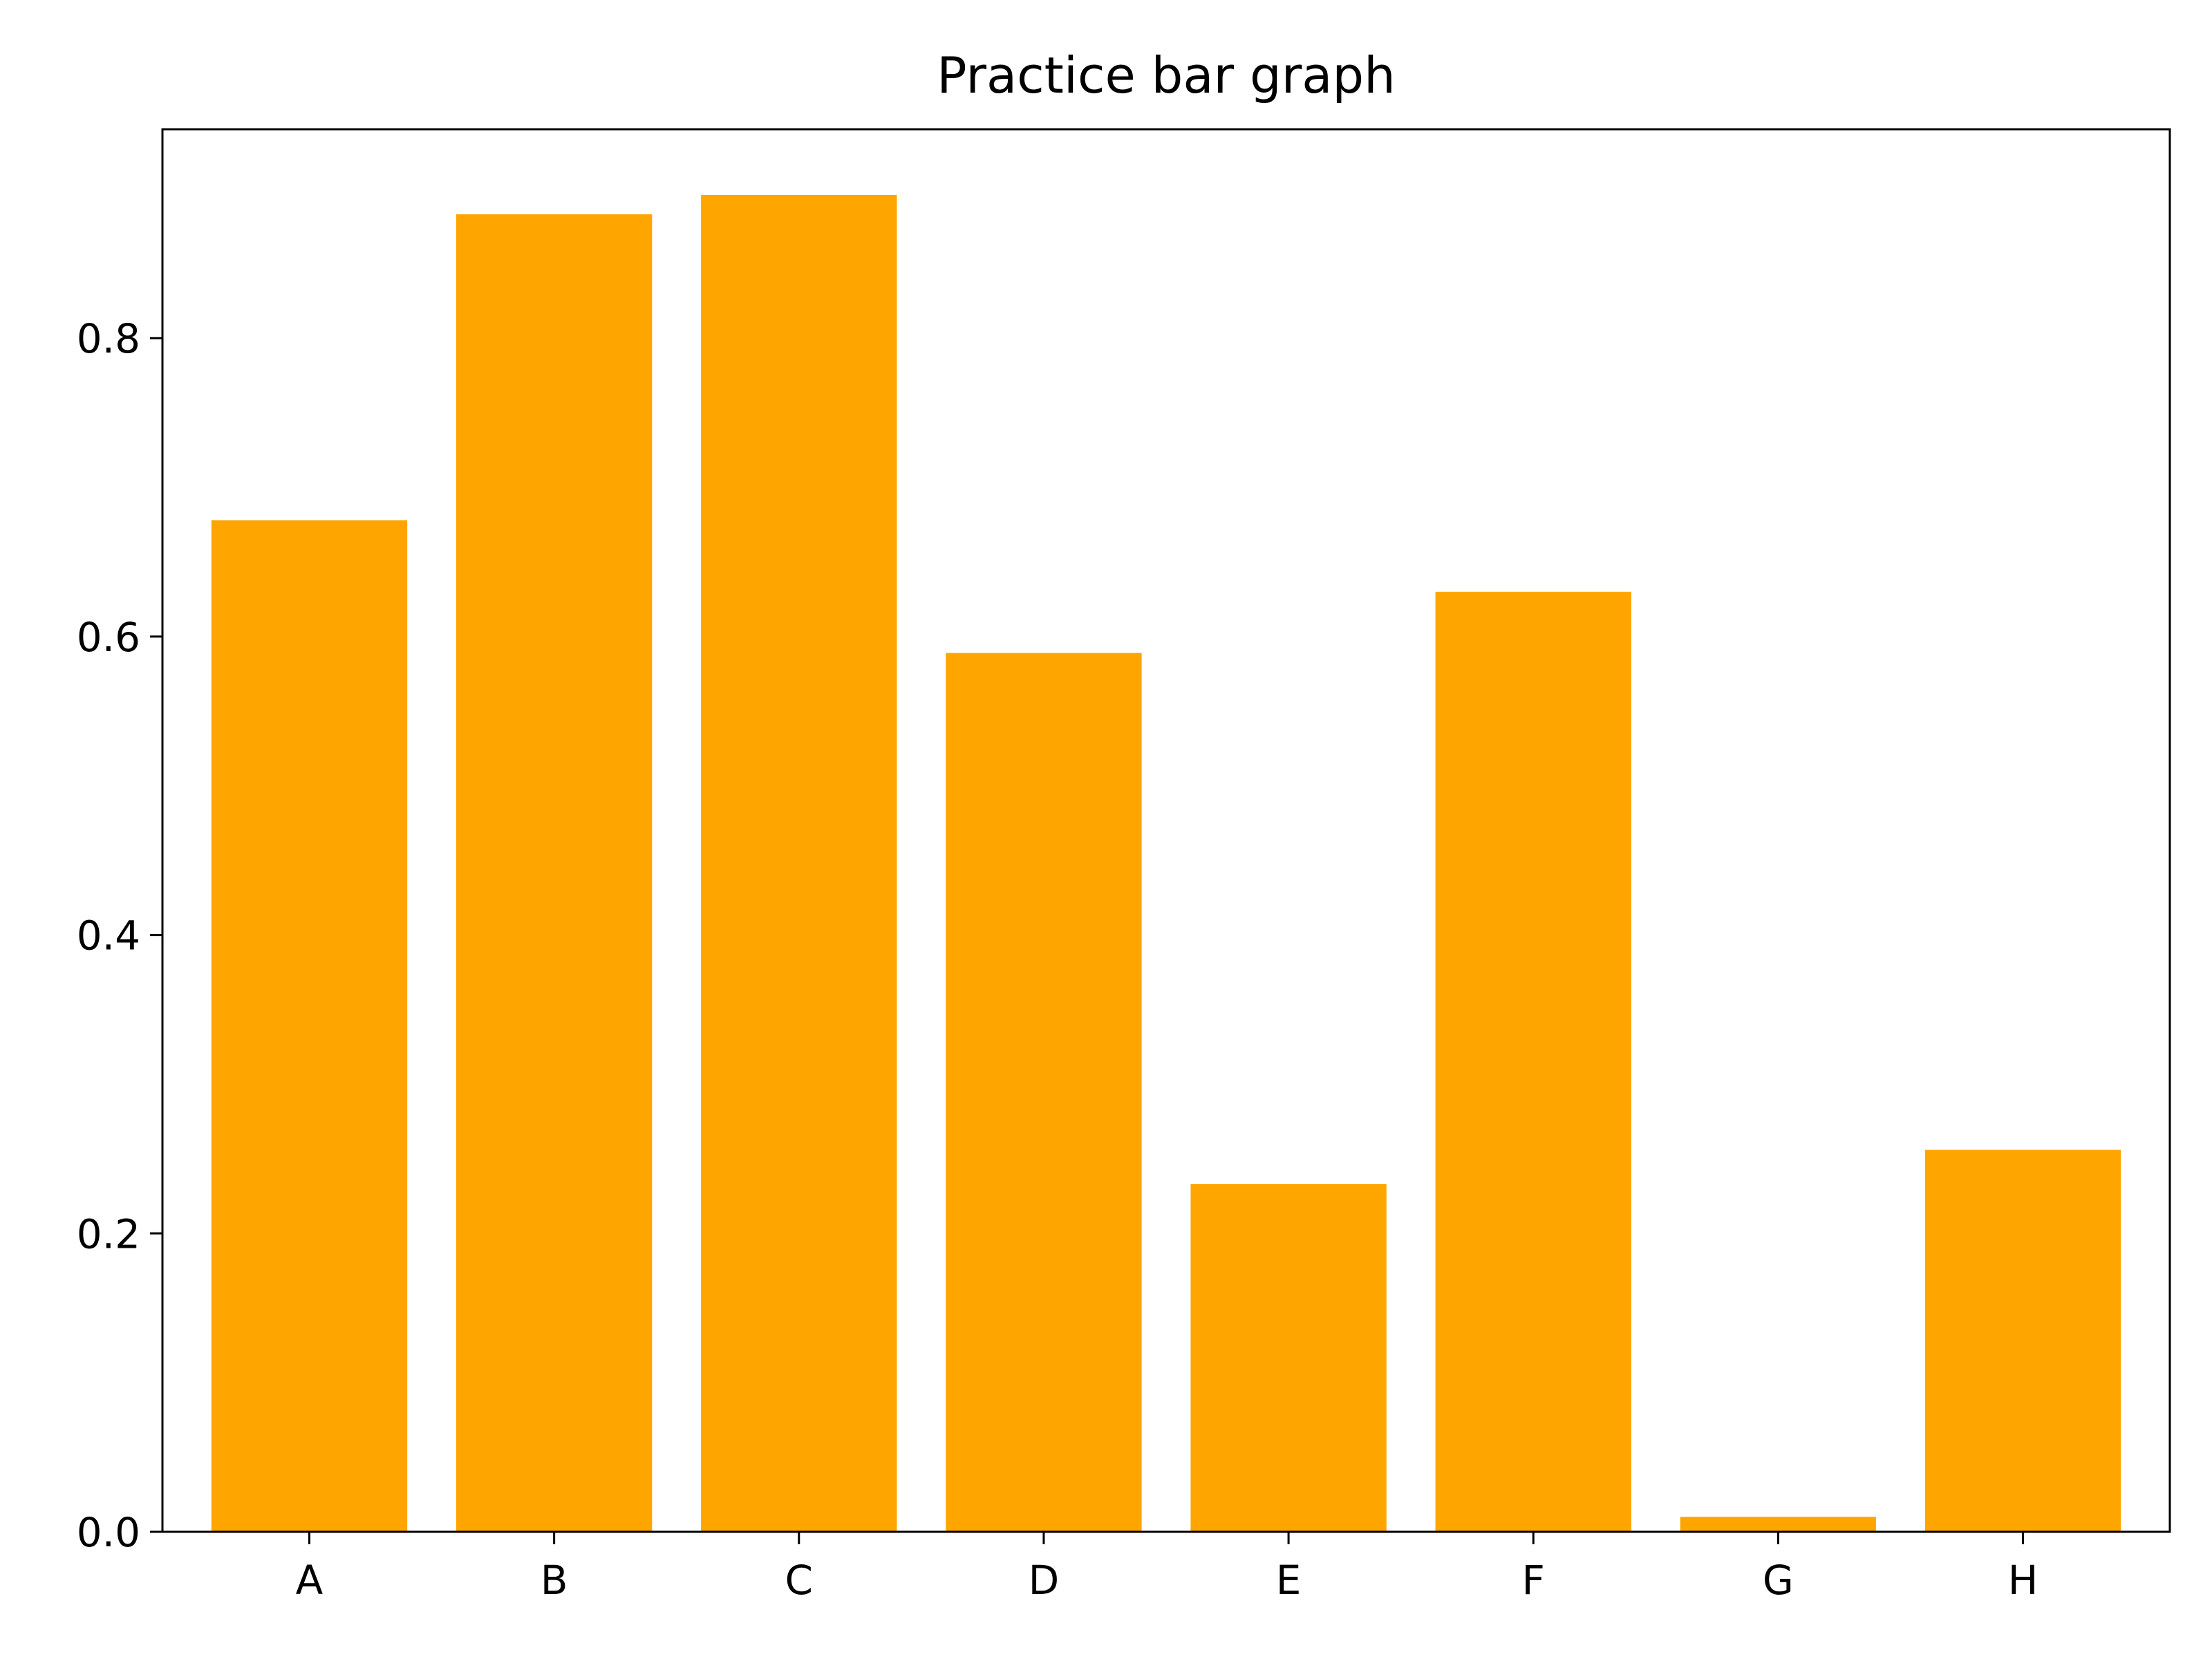 This screenshot has height=1659, width=2212. What do you see at coordinates (799, 863) in the screenshot?
I see `bar-C` at bounding box center [799, 863].